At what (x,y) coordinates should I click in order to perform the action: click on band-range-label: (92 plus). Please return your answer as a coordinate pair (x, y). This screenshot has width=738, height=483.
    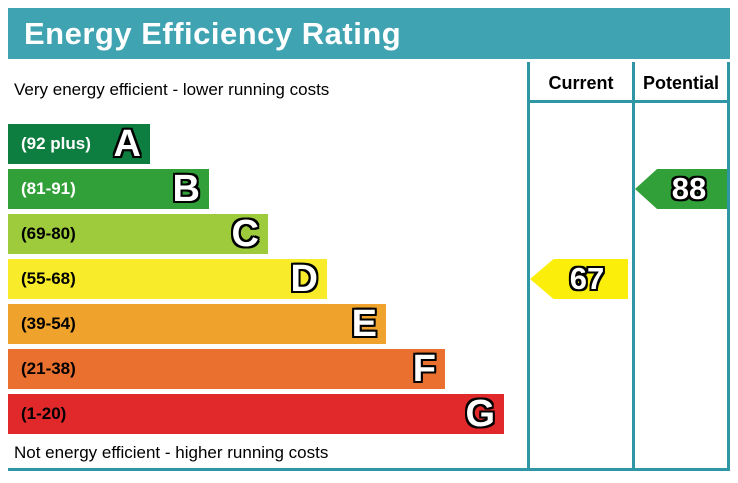
    Looking at the image, I should click on (56, 143).